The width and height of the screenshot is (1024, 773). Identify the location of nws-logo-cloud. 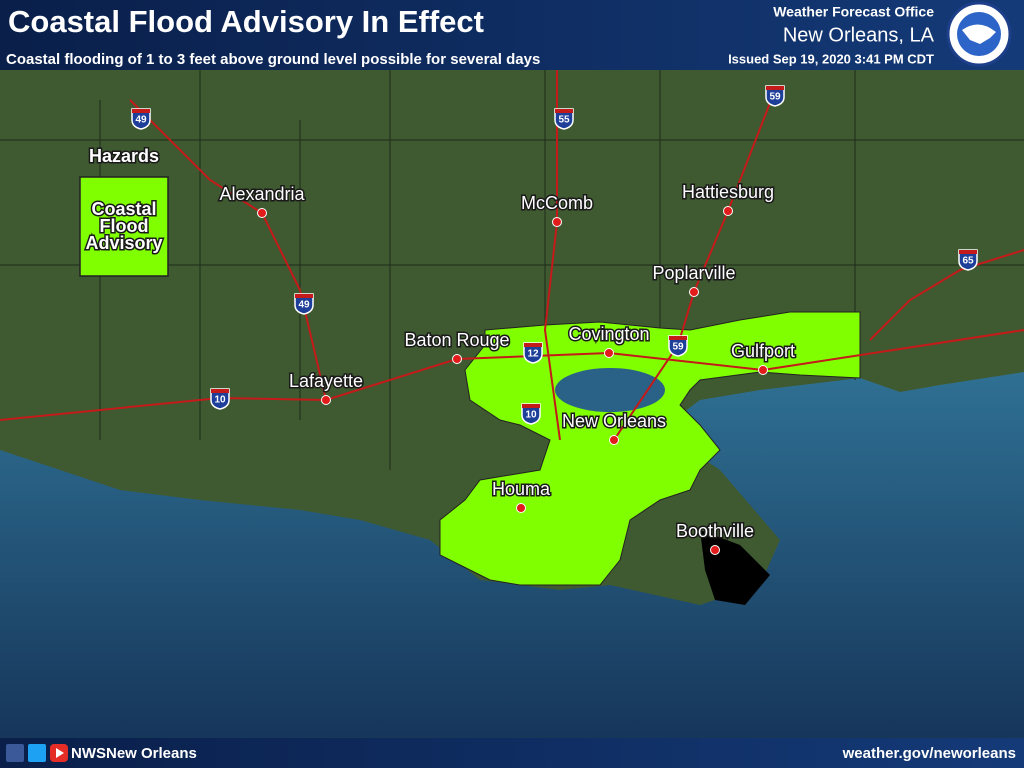
(979, 34).